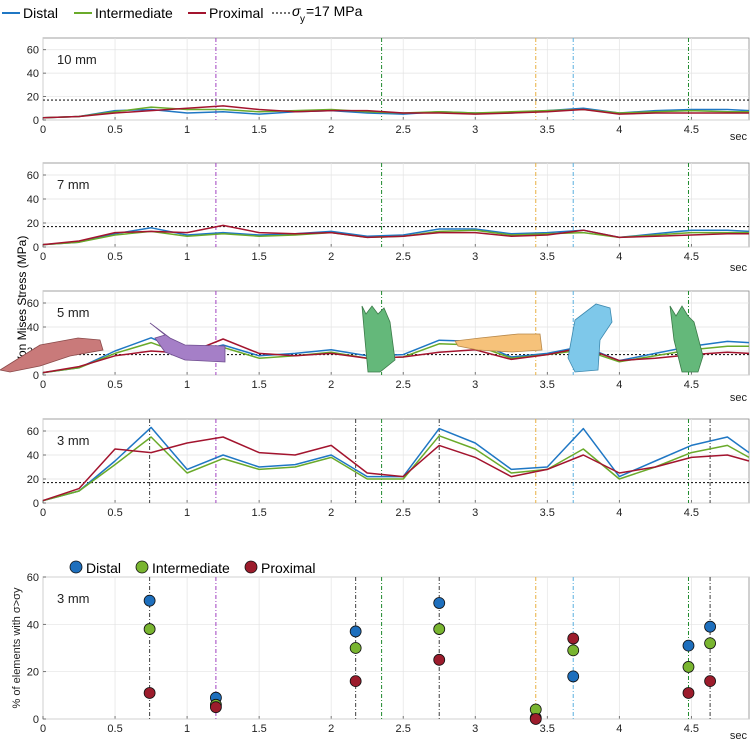 This screenshot has width=756, height=747. What do you see at coordinates (22, 300) in the screenshot?
I see `stress-ylabel: Von Mises Stress (MPa)` at bounding box center [22, 300].